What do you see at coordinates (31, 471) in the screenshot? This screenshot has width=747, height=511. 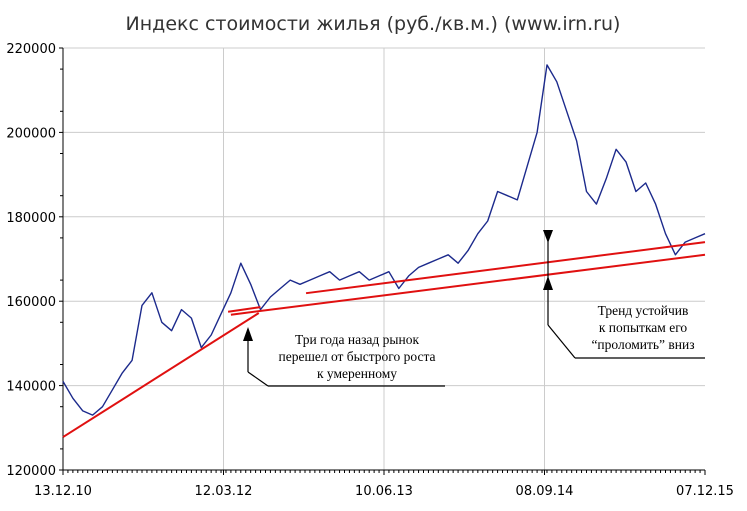 I see `y-tick-label: 120000` at bounding box center [31, 471].